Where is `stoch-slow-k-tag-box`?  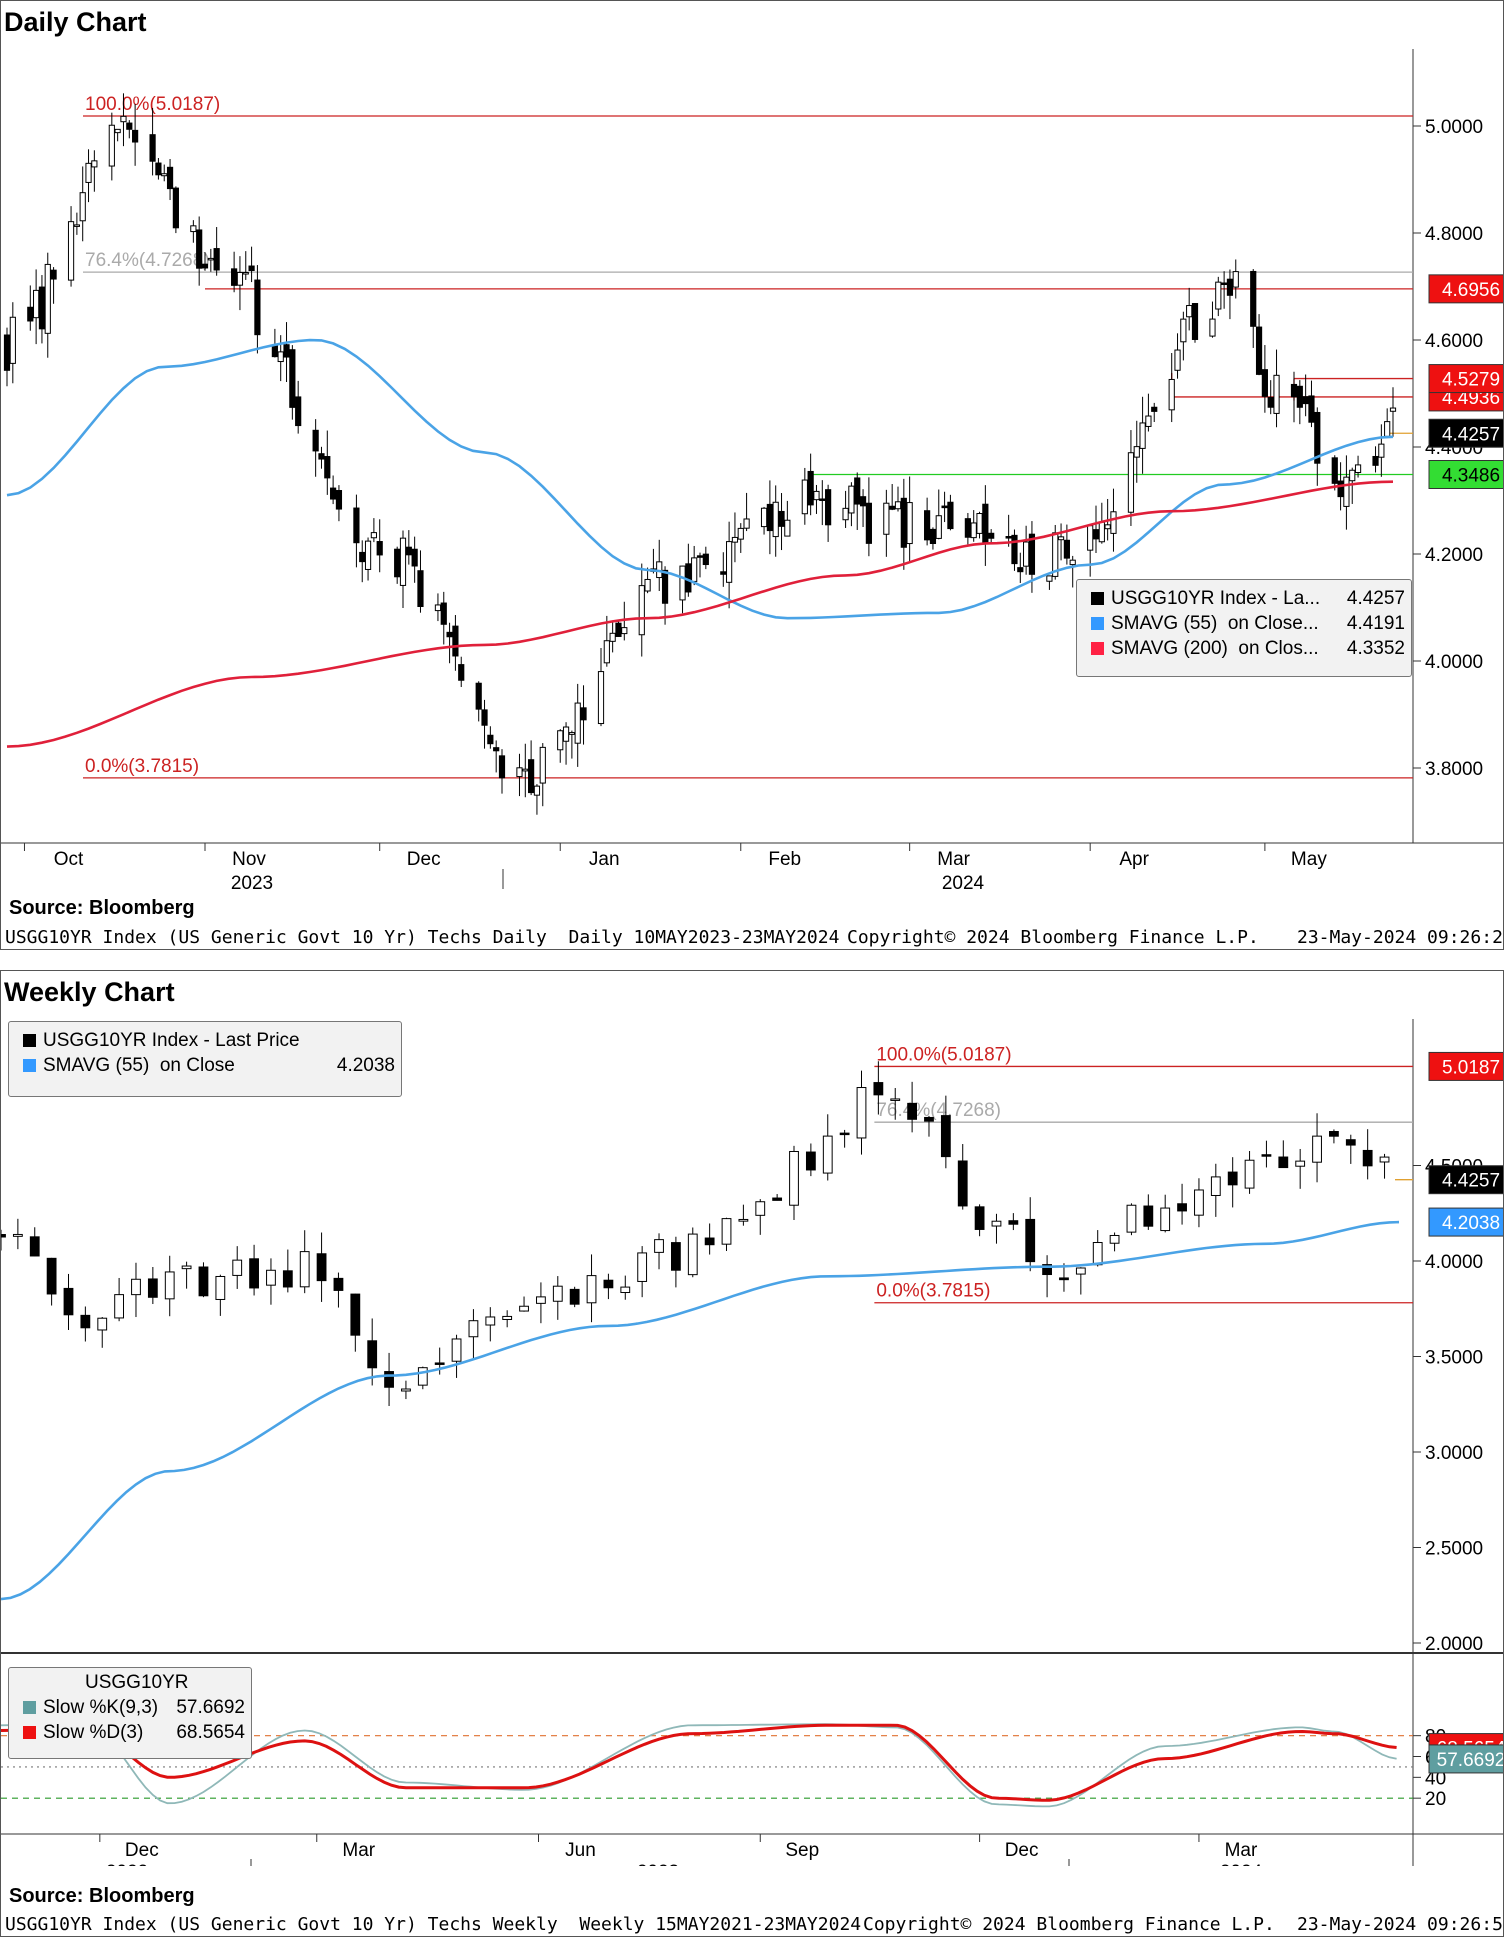 stoch-slow-k-tag-box is located at coordinates (1465, 1759).